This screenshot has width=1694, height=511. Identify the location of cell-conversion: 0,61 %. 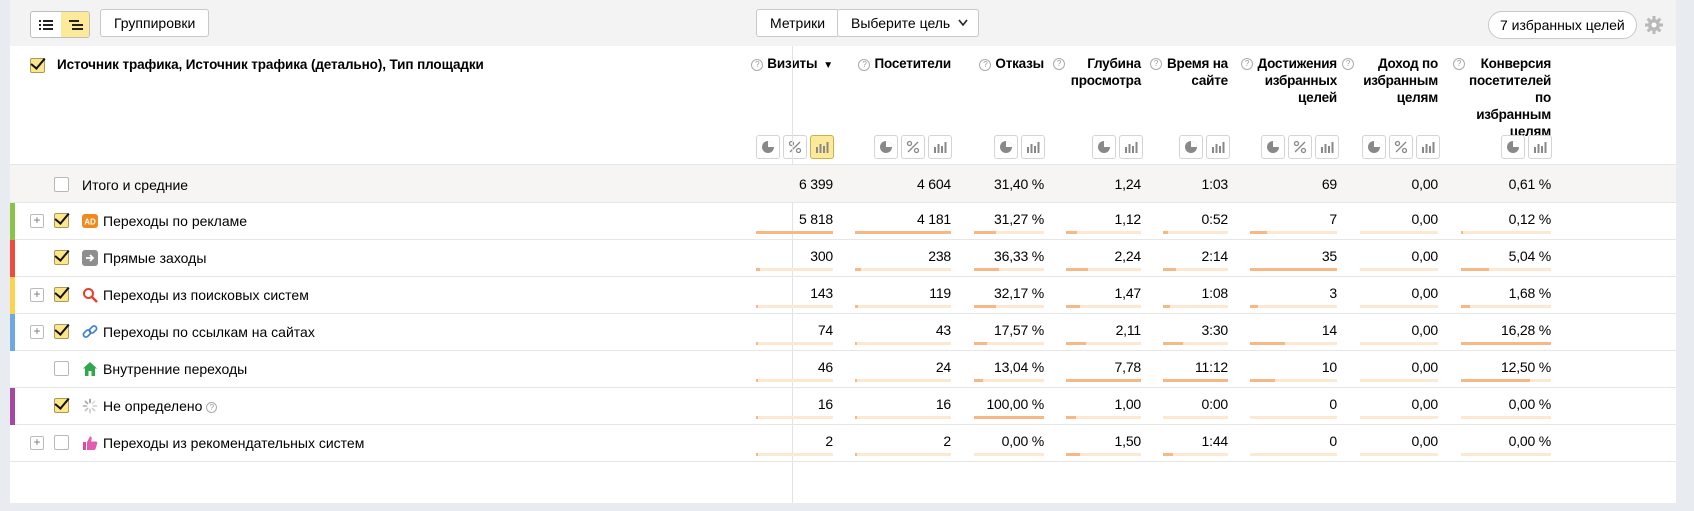
(1530, 184).